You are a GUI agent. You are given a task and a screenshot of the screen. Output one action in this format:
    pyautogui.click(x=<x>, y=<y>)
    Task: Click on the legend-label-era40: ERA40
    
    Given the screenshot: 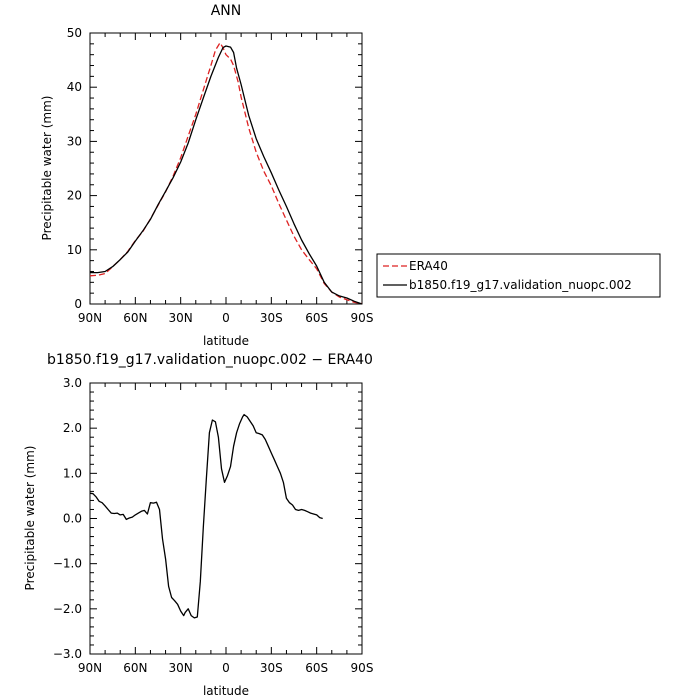 What is the action you would take?
    pyautogui.click(x=428, y=266)
    